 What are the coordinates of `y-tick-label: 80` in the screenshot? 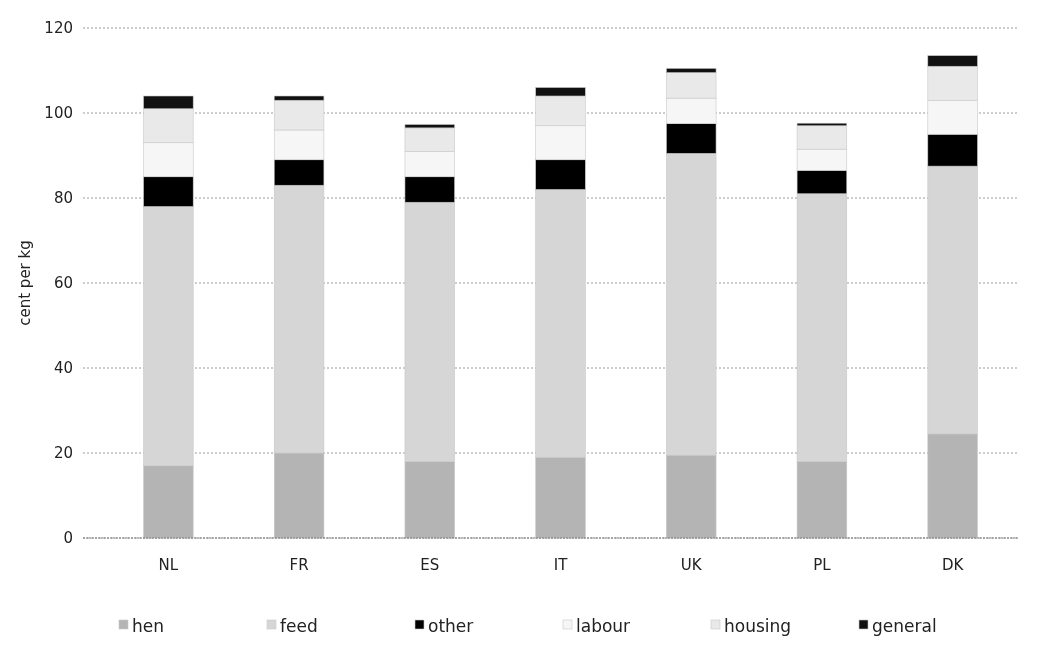 It's located at (63, 198).